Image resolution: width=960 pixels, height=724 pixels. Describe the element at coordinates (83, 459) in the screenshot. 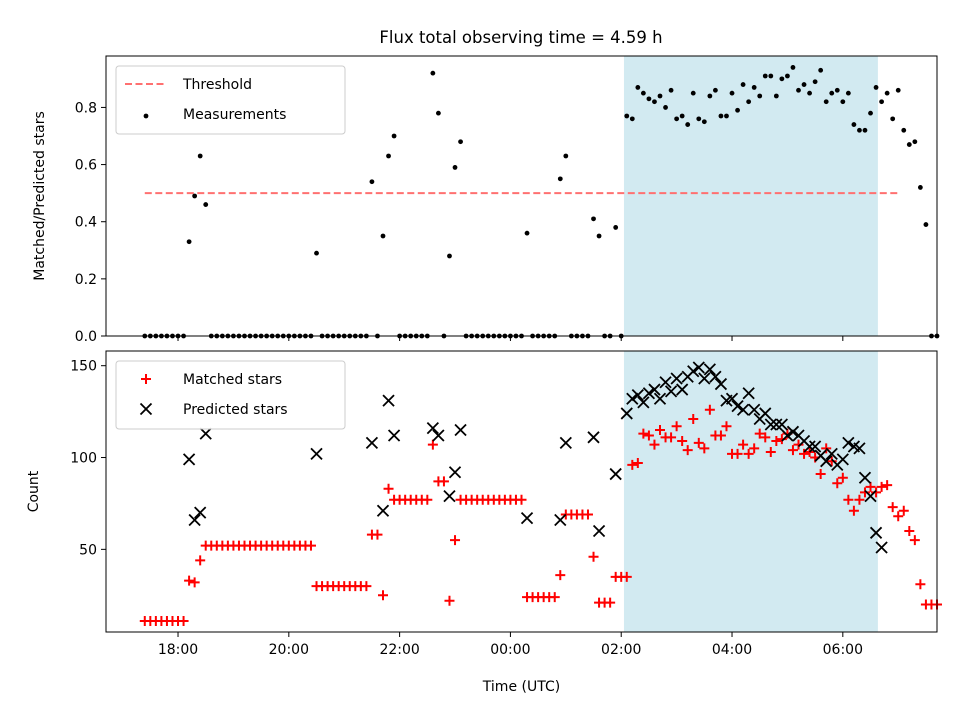

I see `bottom-y-tick-label: 100` at that location.